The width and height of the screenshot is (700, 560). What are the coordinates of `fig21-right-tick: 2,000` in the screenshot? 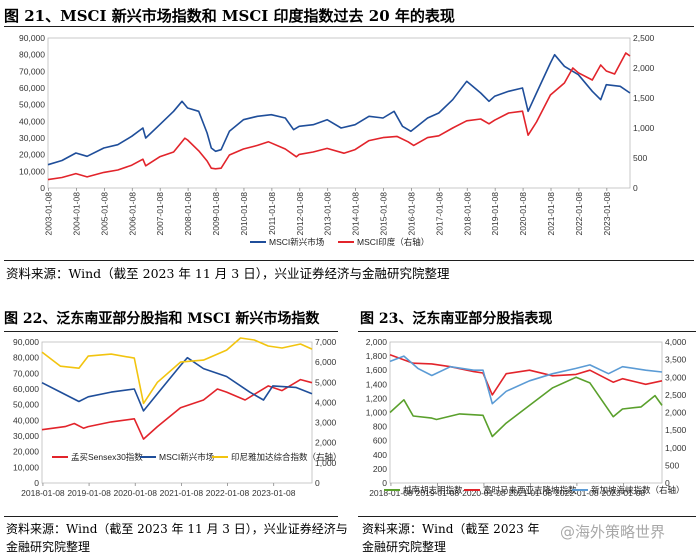 It's located at (644, 68).